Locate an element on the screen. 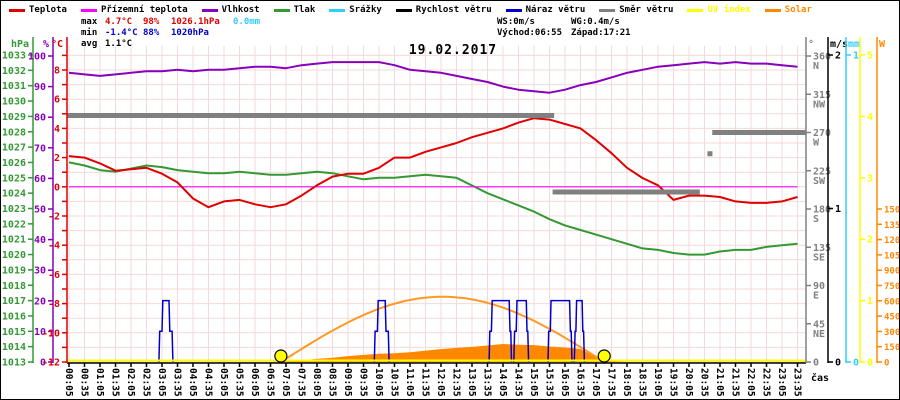 This screenshot has width=900, height=400. axis-tick-label: 4 is located at coordinates (57, 129).